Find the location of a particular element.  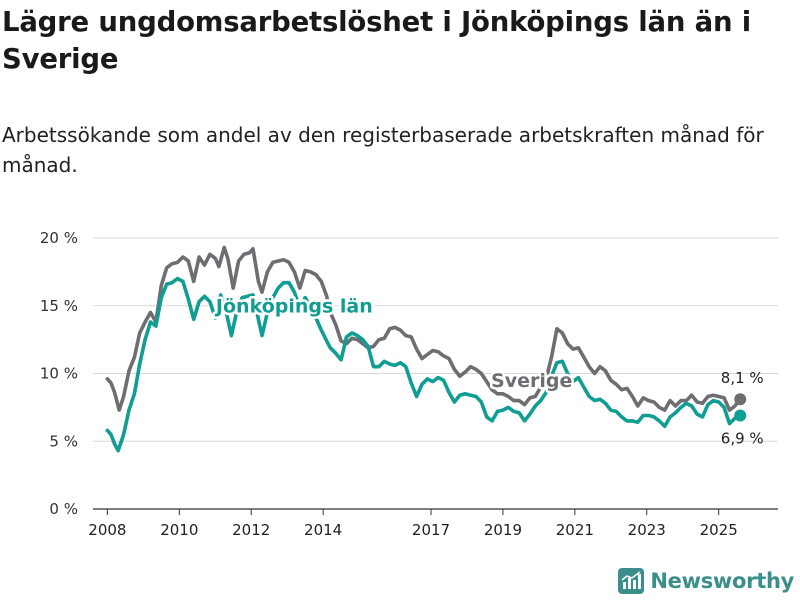

x-axis: 2008 2010 2012 2014 2017 2019 2021 2023 2025 is located at coordinates (413, 524).